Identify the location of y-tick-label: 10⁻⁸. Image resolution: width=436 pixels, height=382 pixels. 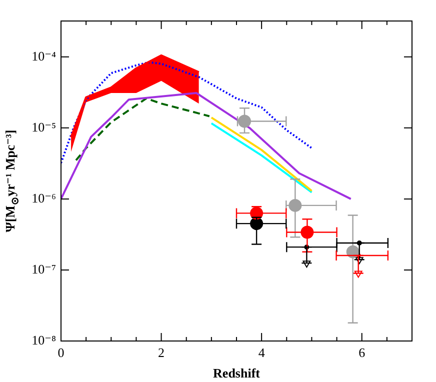
(44, 340).